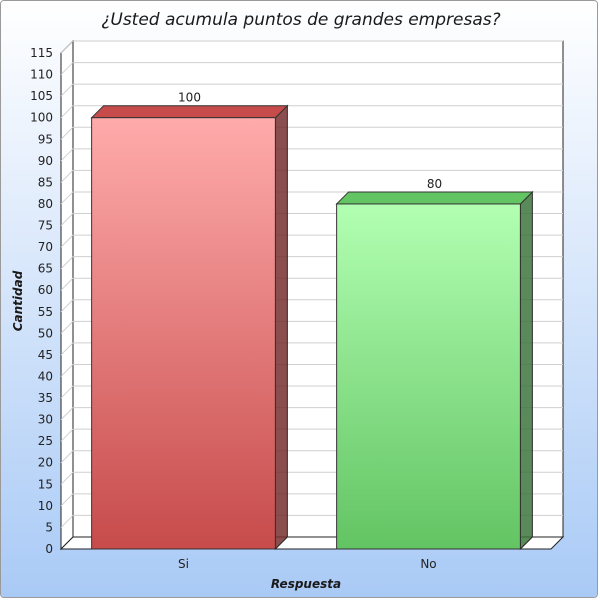  Describe the element at coordinates (306, 584) in the screenshot. I see `x-axis-label: Respuesta` at that location.